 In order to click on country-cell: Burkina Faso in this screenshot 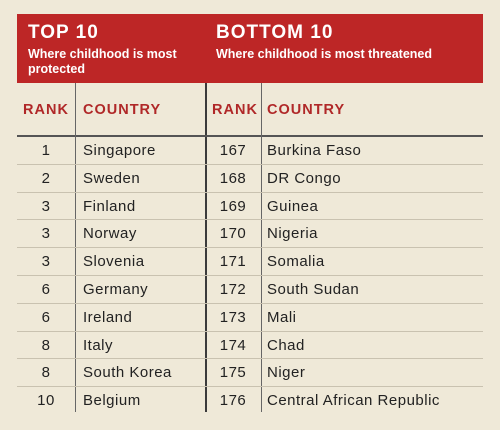, I will do `click(314, 150)`.